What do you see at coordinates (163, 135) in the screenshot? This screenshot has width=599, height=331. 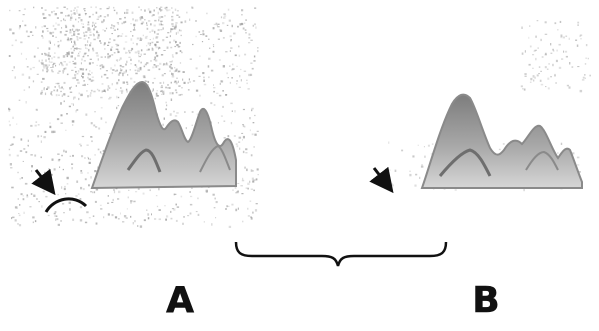 I see `spectral-waveform-a` at bounding box center [163, 135].